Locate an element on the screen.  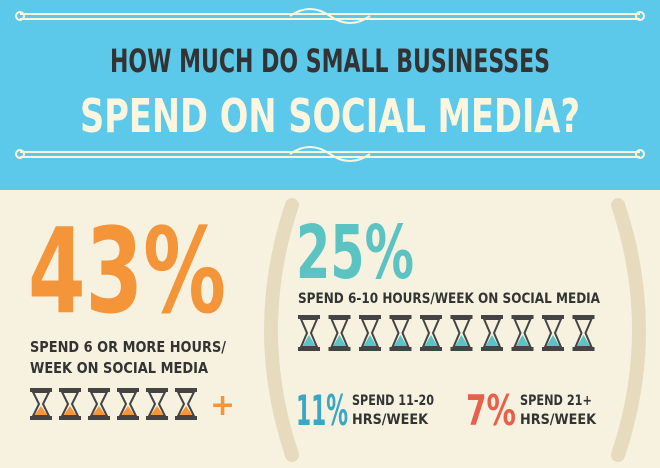
main-caption: SPEND 6 OR MORE HOURS/ is located at coordinates (128, 347).